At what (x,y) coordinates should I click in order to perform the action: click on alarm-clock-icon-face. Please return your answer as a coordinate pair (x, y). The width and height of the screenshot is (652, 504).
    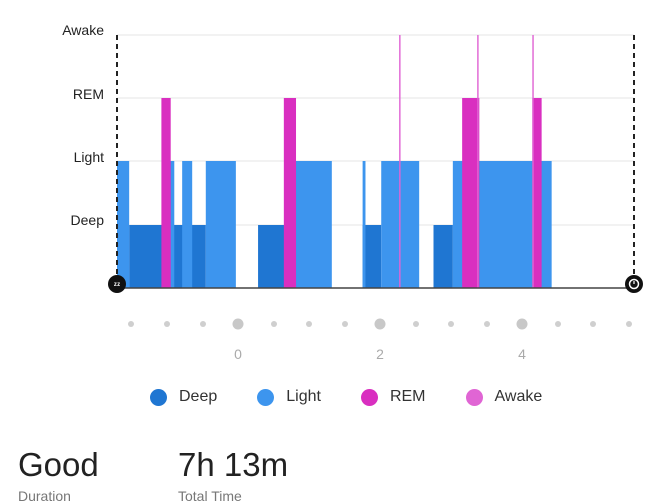
    Looking at the image, I should click on (634, 284).